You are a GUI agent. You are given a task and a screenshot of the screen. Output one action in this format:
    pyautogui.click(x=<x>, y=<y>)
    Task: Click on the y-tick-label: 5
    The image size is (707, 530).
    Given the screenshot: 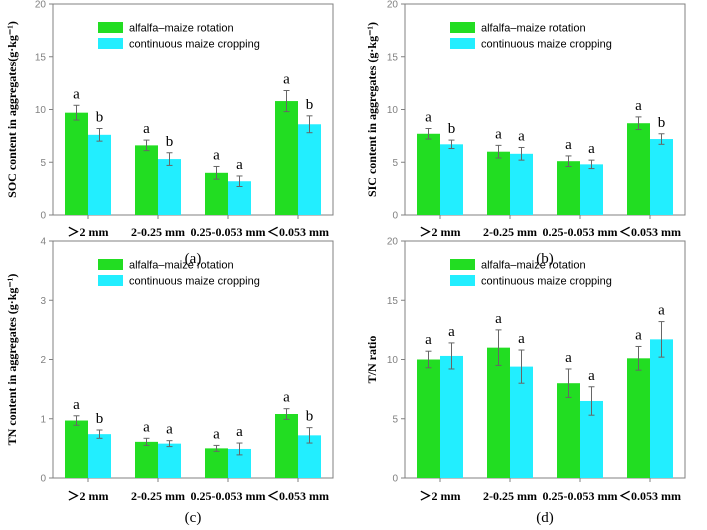 What is the action you would take?
    pyautogui.click(x=395, y=419)
    